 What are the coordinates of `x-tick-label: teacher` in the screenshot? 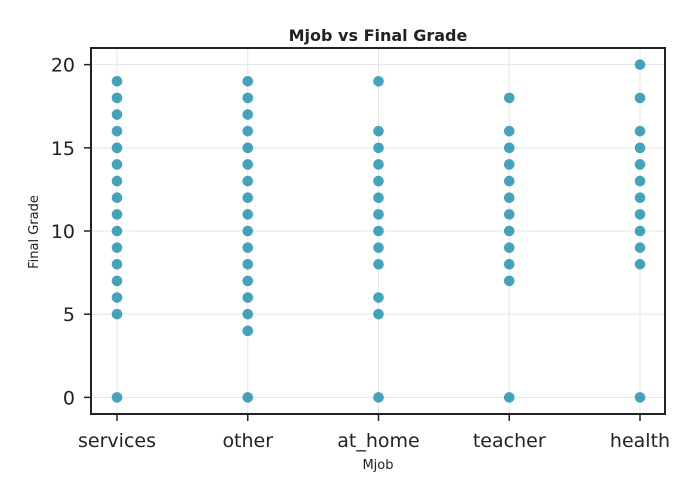 It's located at (509, 441).